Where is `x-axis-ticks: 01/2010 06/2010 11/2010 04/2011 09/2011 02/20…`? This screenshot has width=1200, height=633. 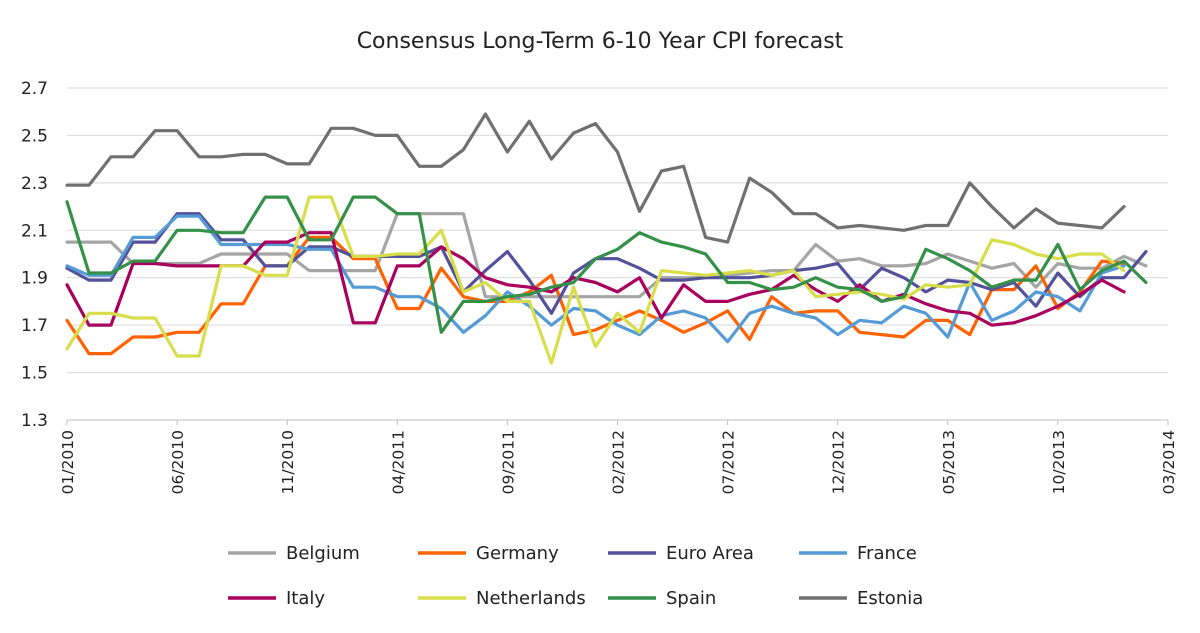
x-axis-ticks: 01/2010 06/2010 11/2010 04/2011 09/2011 02/20… is located at coordinates (618, 457).